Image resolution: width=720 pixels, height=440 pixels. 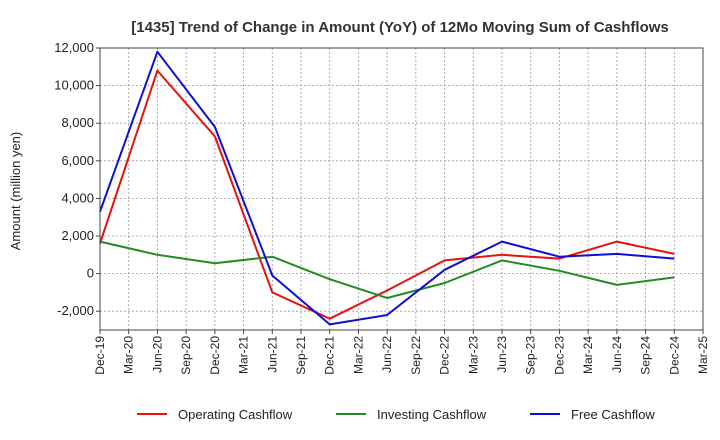 I want to click on x-tick-label: Mar-25, so click(x=703, y=355).